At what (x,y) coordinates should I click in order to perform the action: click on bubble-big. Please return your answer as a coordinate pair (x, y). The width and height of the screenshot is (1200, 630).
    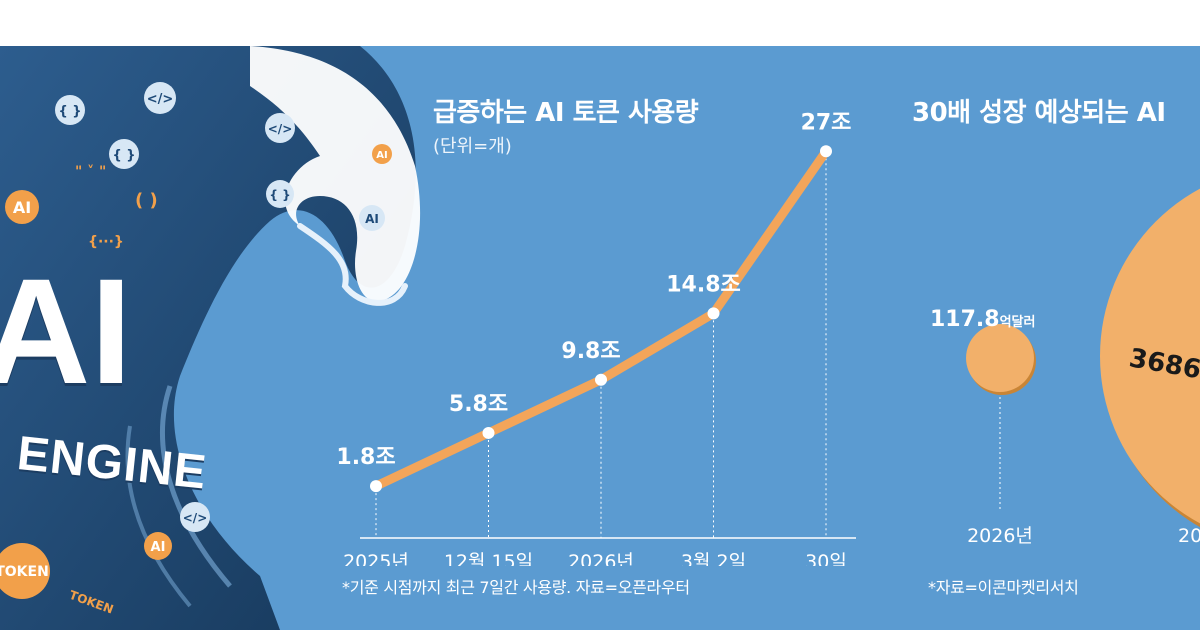
    Looking at the image, I should click on (1150, 356).